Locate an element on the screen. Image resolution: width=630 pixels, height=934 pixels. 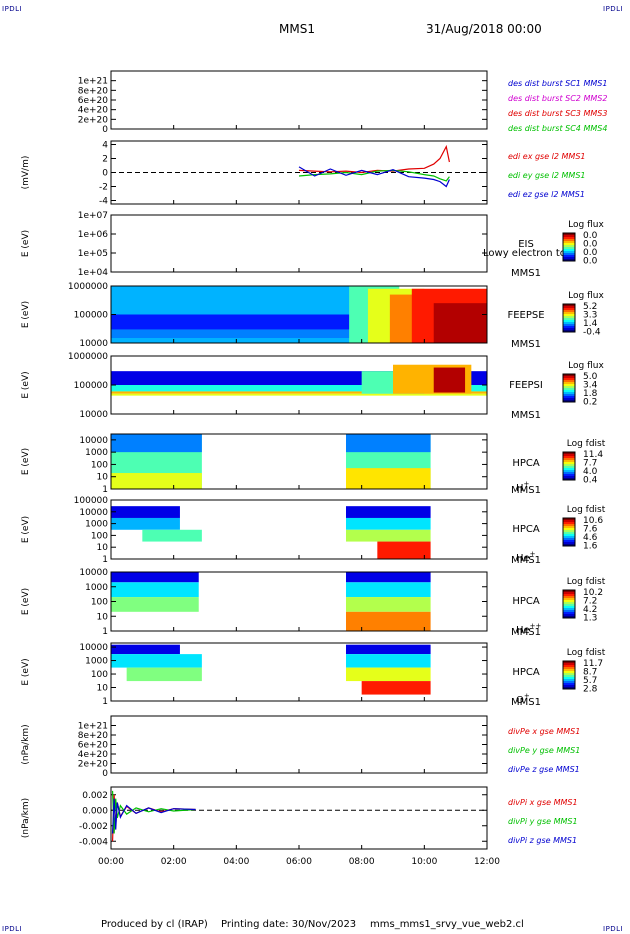
legend-entry: des dist burst SC2 MMS2 is located at coordinates (557, 98).